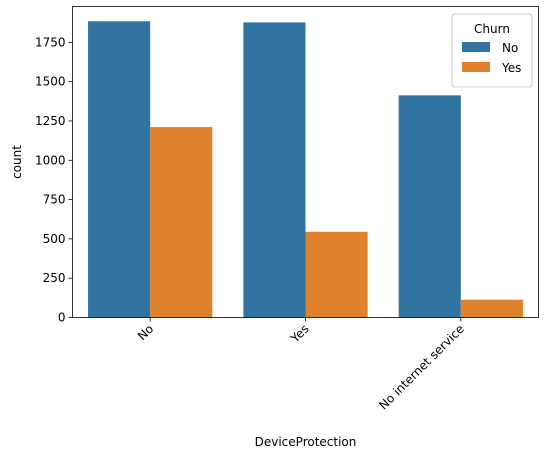 Image resolution: width=549 pixels, height=460 pixels. I want to click on y-axis-title: count, so click(17, 162).